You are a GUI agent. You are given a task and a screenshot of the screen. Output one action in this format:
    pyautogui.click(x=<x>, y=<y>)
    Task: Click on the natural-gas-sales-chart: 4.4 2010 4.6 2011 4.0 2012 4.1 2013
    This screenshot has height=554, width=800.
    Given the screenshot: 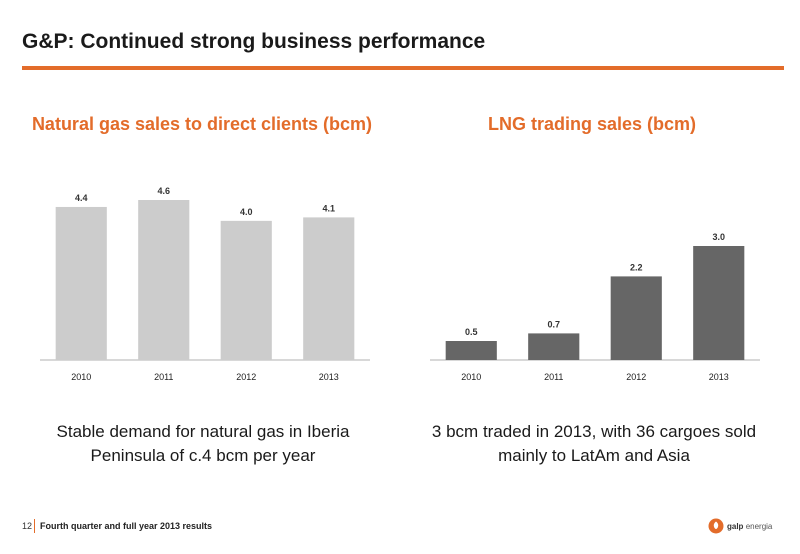 What is the action you would take?
    pyautogui.click(x=205, y=284)
    